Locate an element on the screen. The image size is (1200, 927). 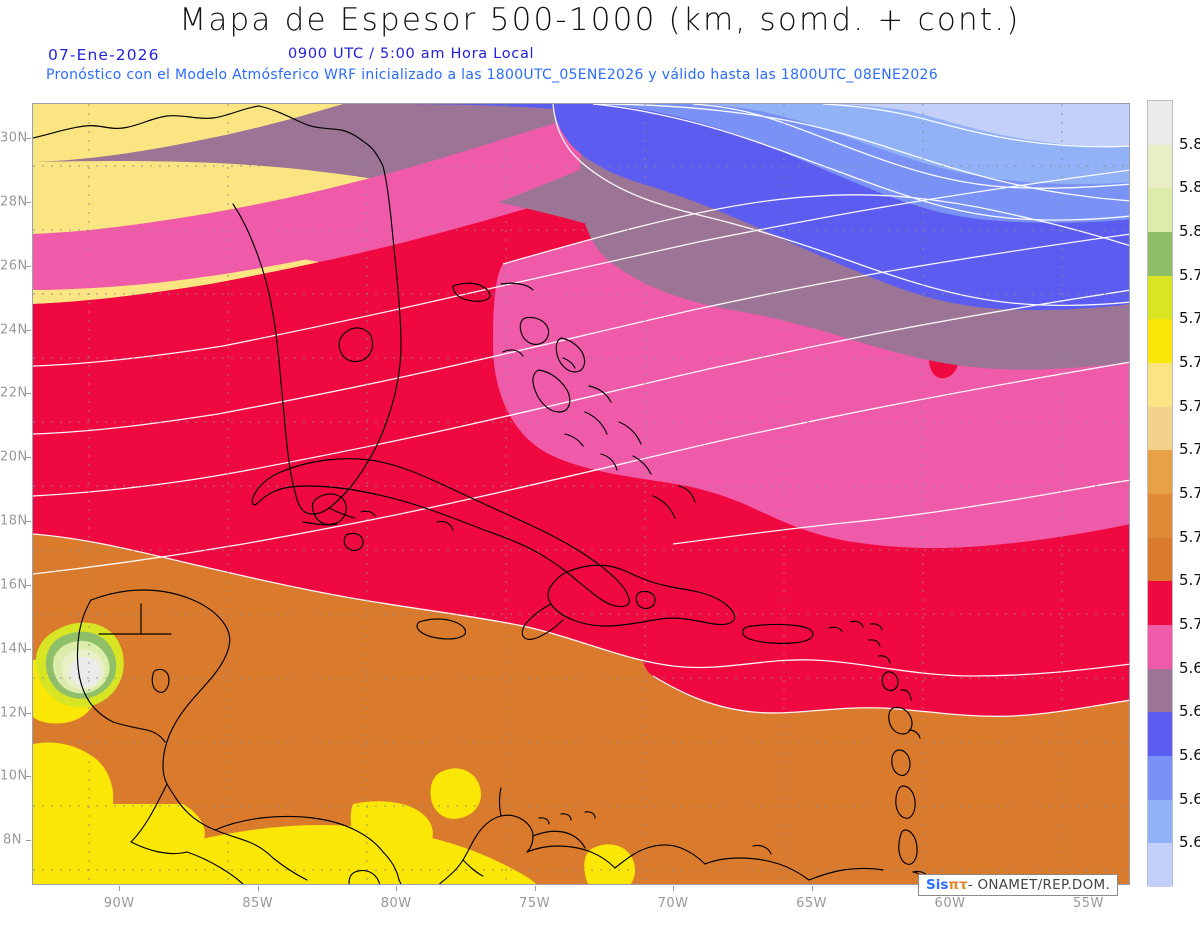
colorbar-tick-label: 5.783 is located at coordinates (1189, 318).